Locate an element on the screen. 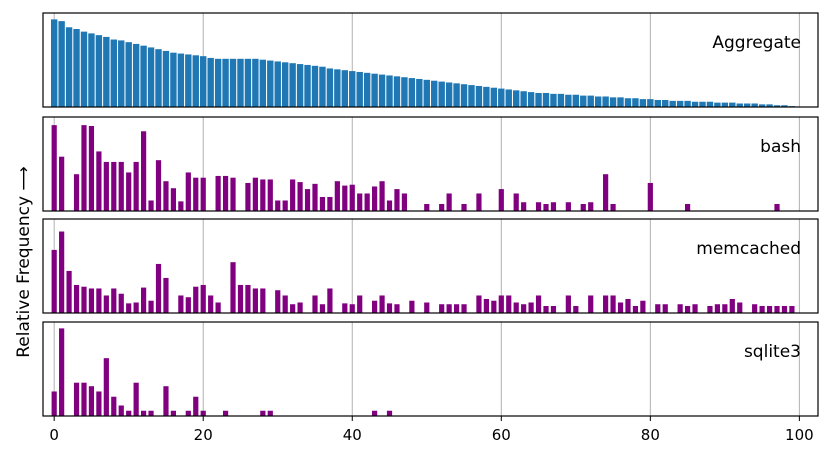 This screenshot has height=466, width=831. panel-label: bash is located at coordinates (780, 147).